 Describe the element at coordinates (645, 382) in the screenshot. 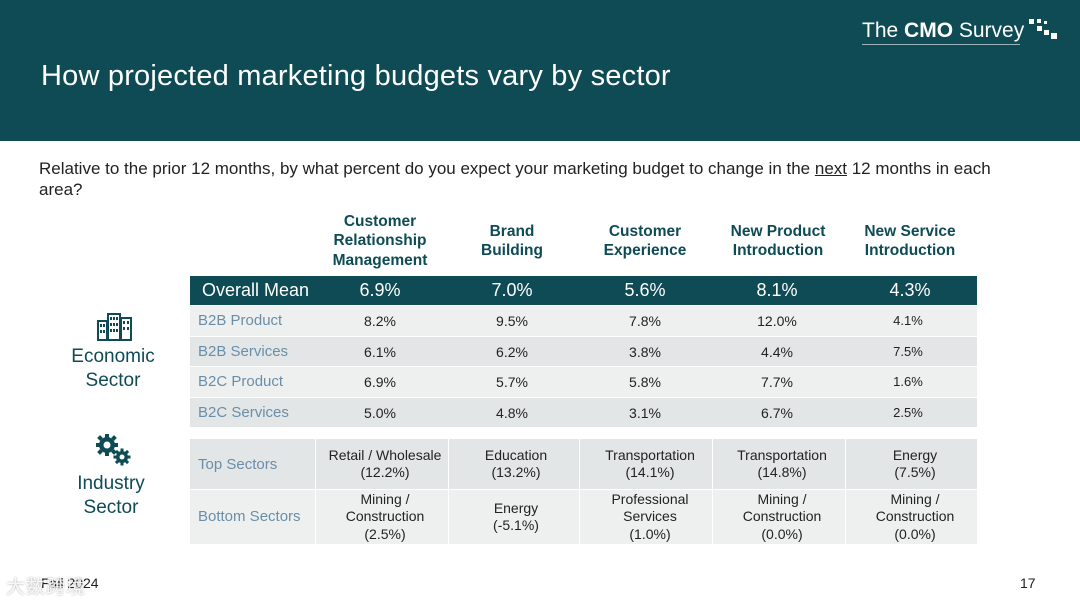

I see `table-cell: 5.8%` at that location.